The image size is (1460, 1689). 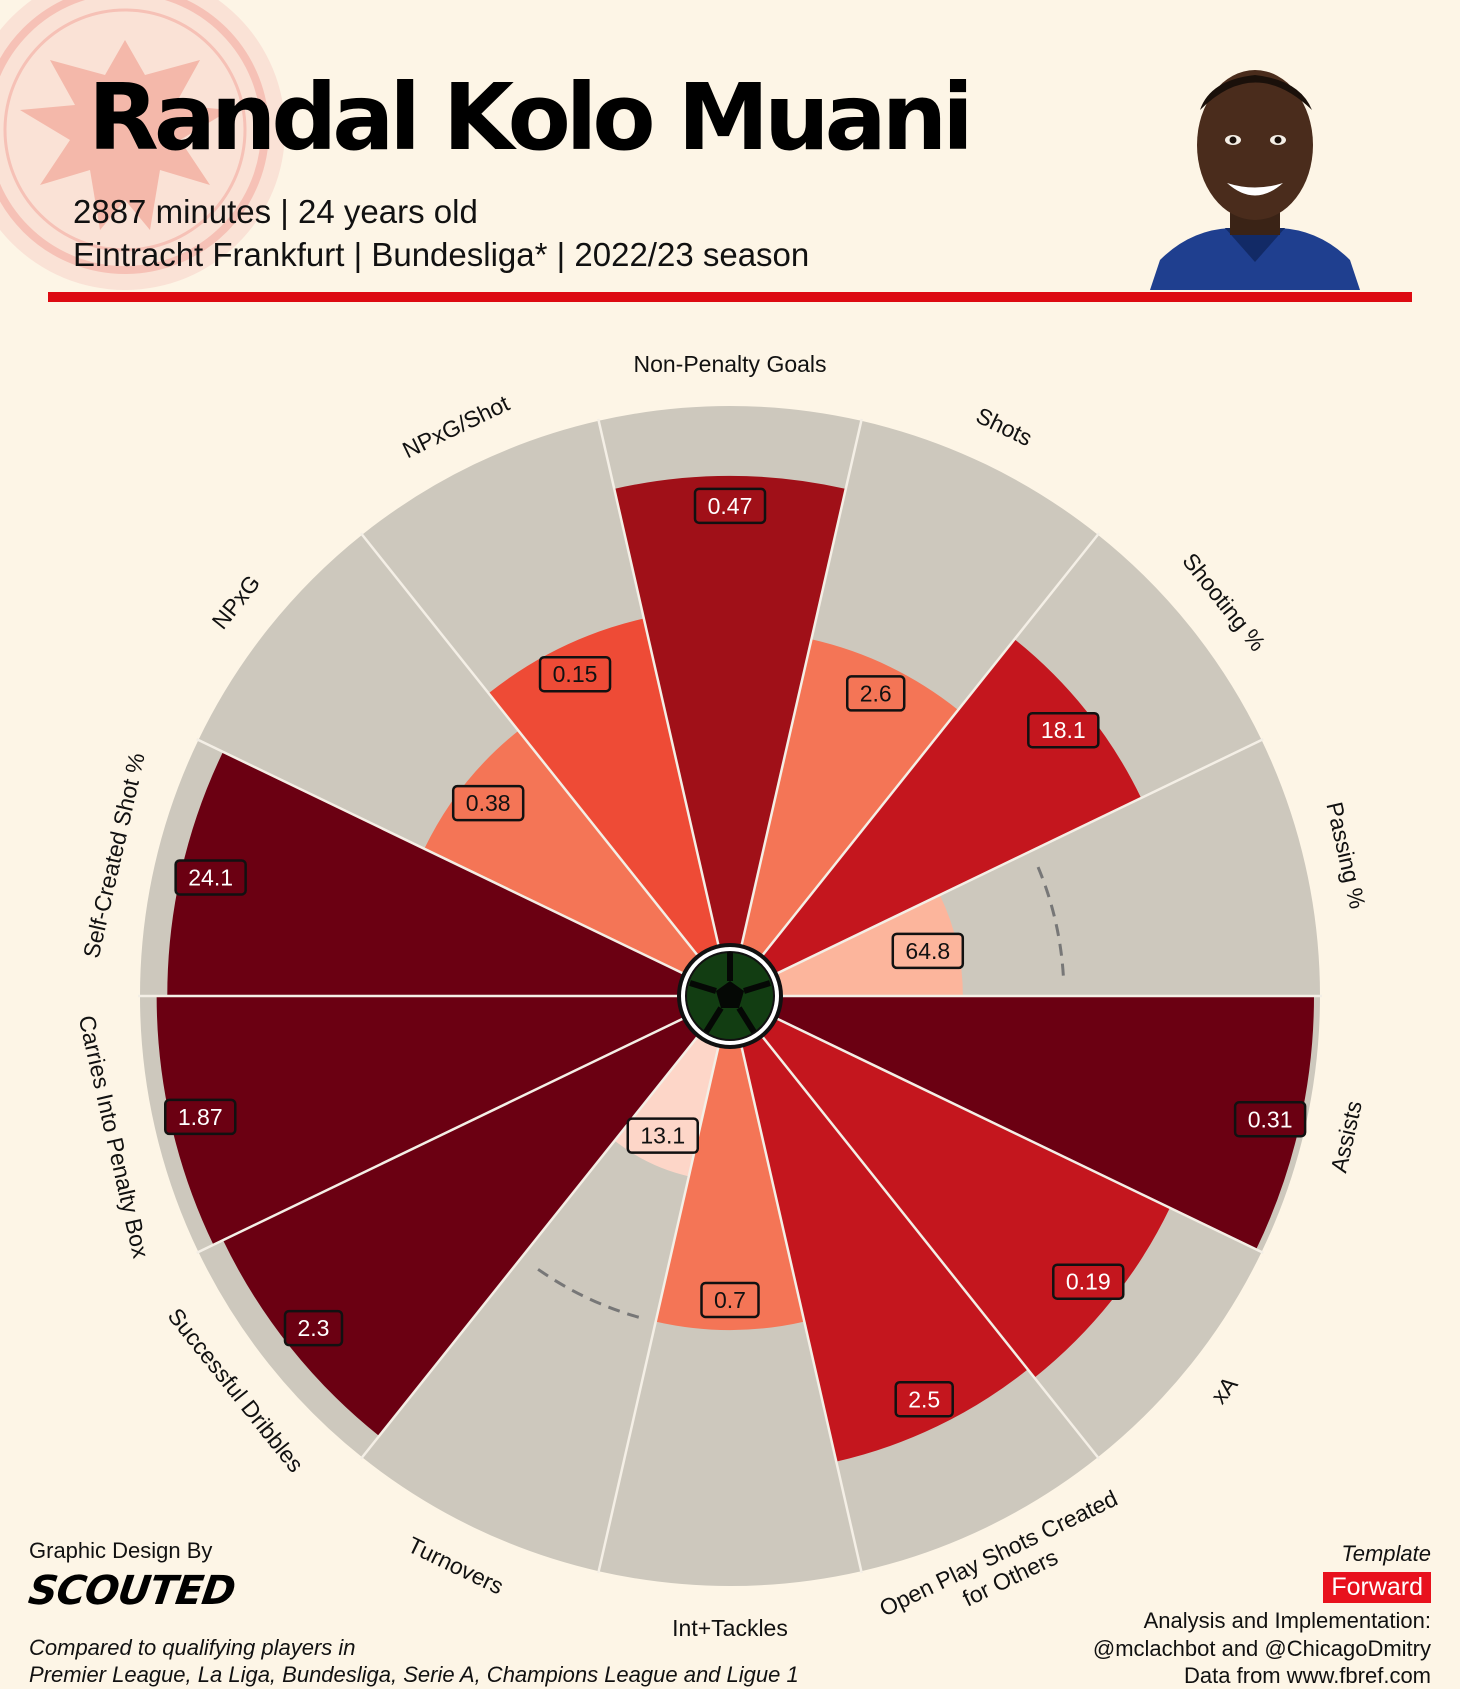 What do you see at coordinates (1255, 180) in the screenshot?
I see `player-photo-icon` at bounding box center [1255, 180].